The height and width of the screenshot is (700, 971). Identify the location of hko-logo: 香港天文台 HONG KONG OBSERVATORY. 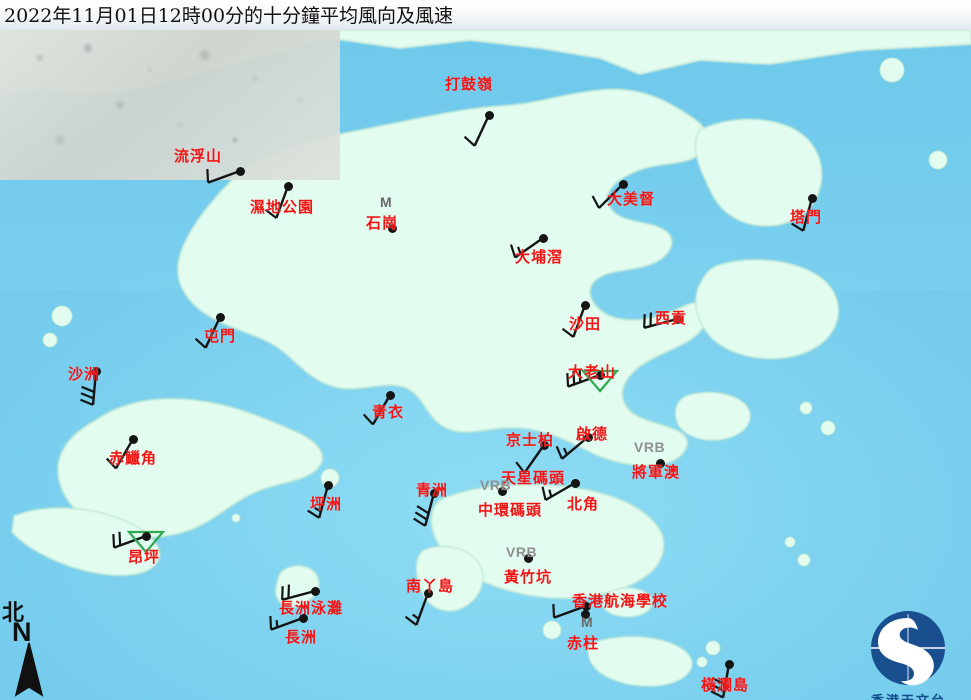
(908, 654).